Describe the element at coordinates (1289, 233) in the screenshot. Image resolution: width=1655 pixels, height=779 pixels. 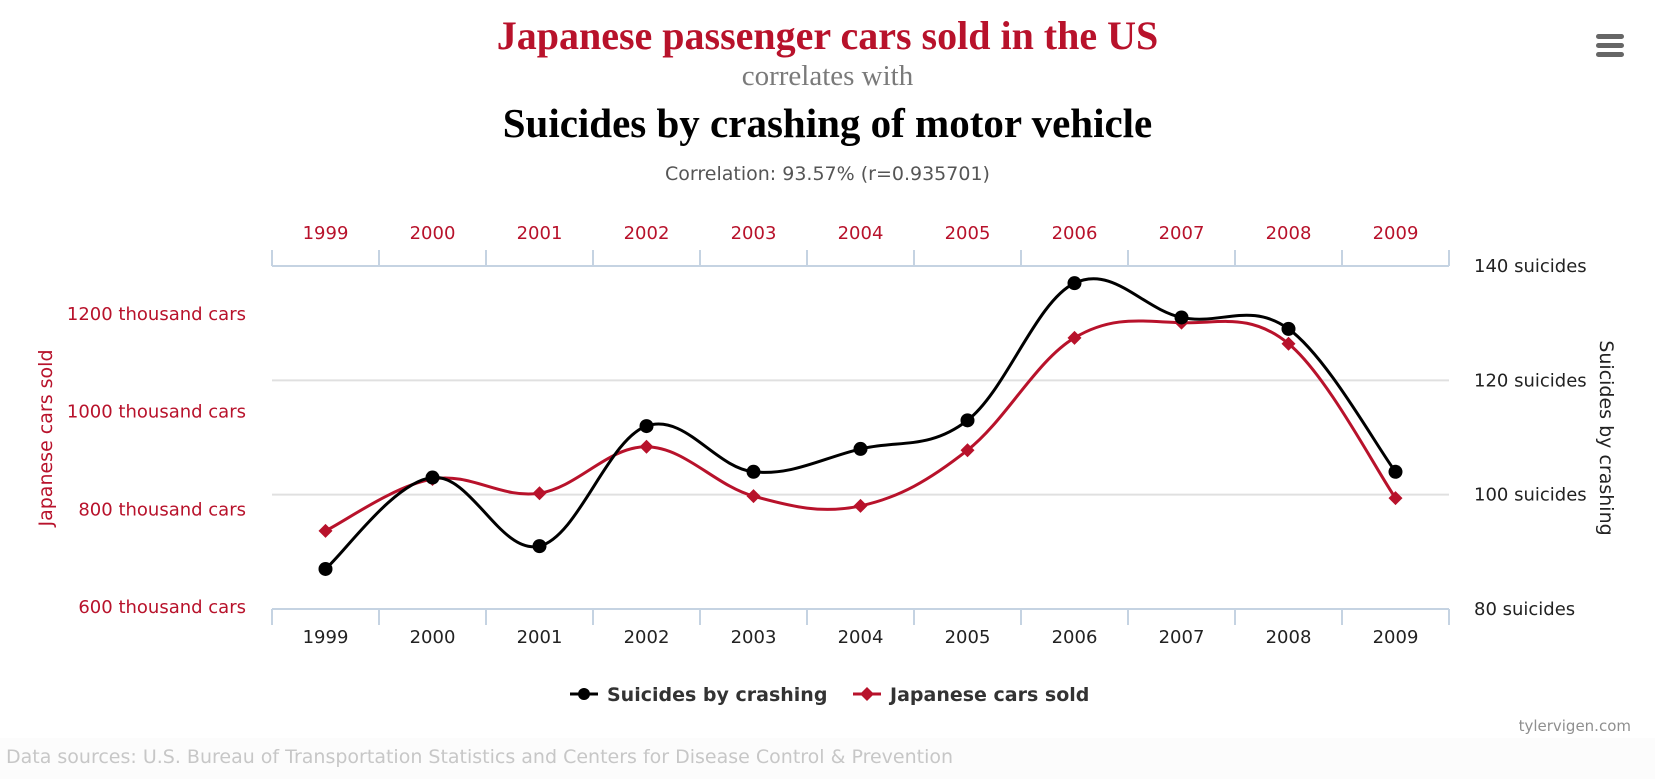
I see `top-x-tick-label: 2008` at that location.